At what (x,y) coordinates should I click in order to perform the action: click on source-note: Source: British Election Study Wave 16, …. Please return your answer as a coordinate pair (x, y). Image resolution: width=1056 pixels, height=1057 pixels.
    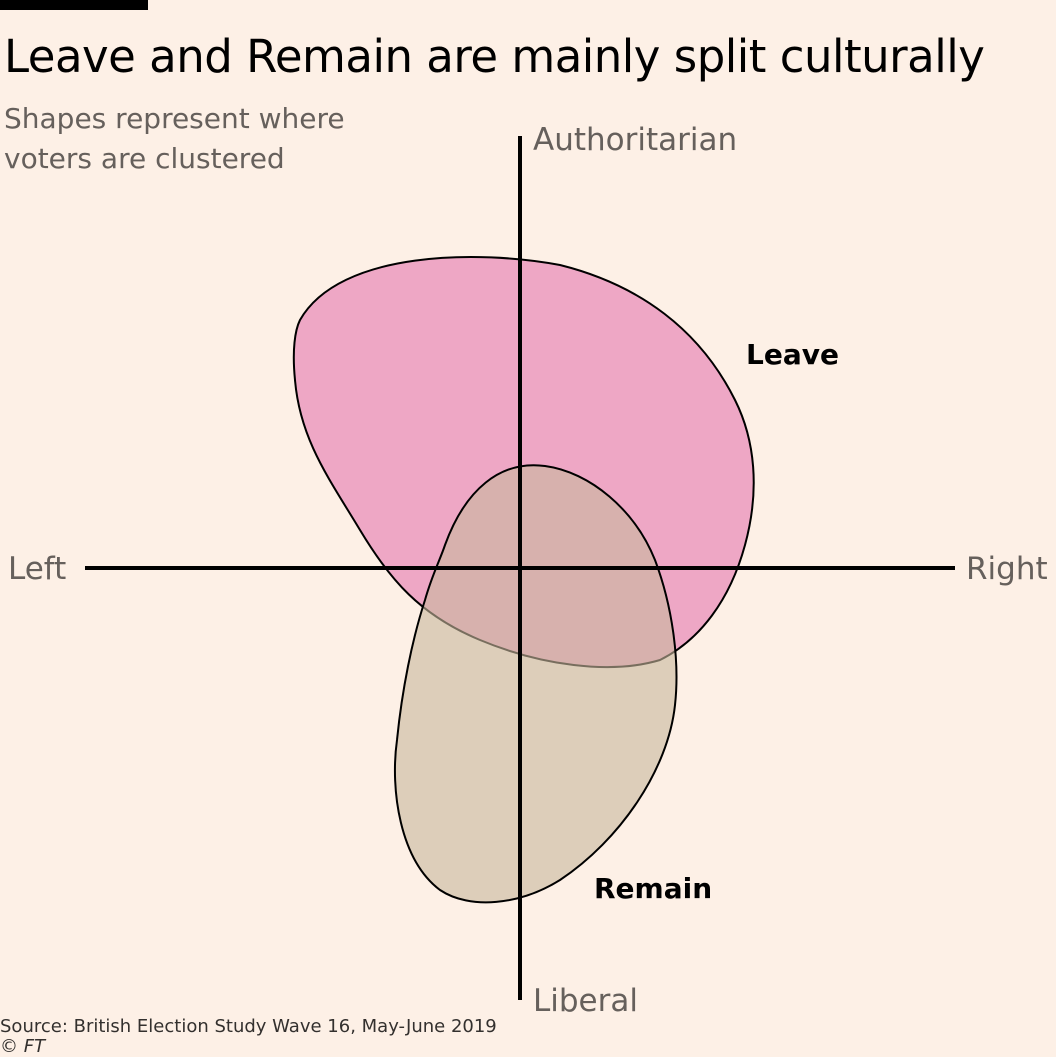
    Looking at the image, I should click on (248, 1026).